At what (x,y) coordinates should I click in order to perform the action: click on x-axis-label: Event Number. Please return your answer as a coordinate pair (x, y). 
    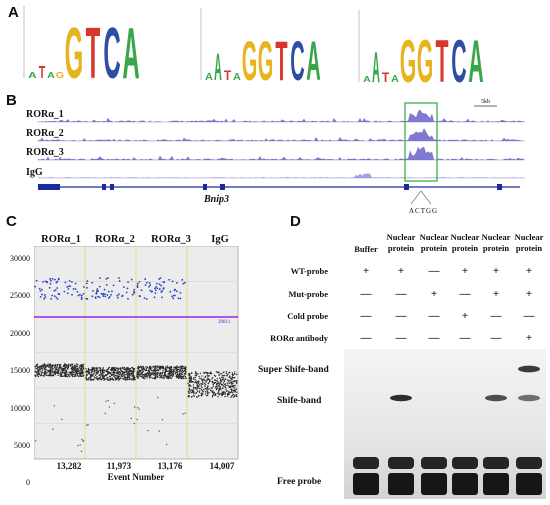
    Looking at the image, I should click on (136, 477).